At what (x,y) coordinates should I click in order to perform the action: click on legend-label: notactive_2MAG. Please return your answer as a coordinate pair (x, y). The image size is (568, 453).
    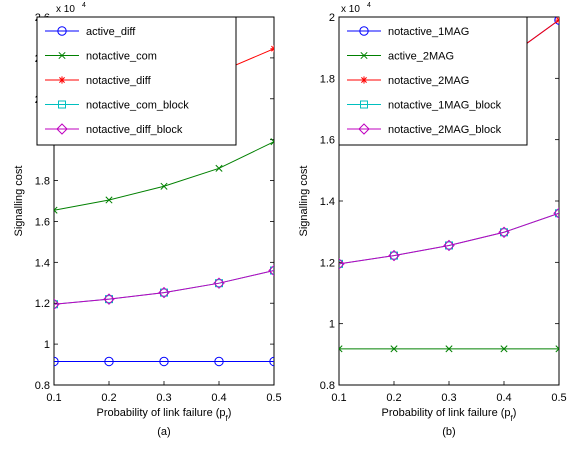
    Looking at the image, I should click on (428, 81).